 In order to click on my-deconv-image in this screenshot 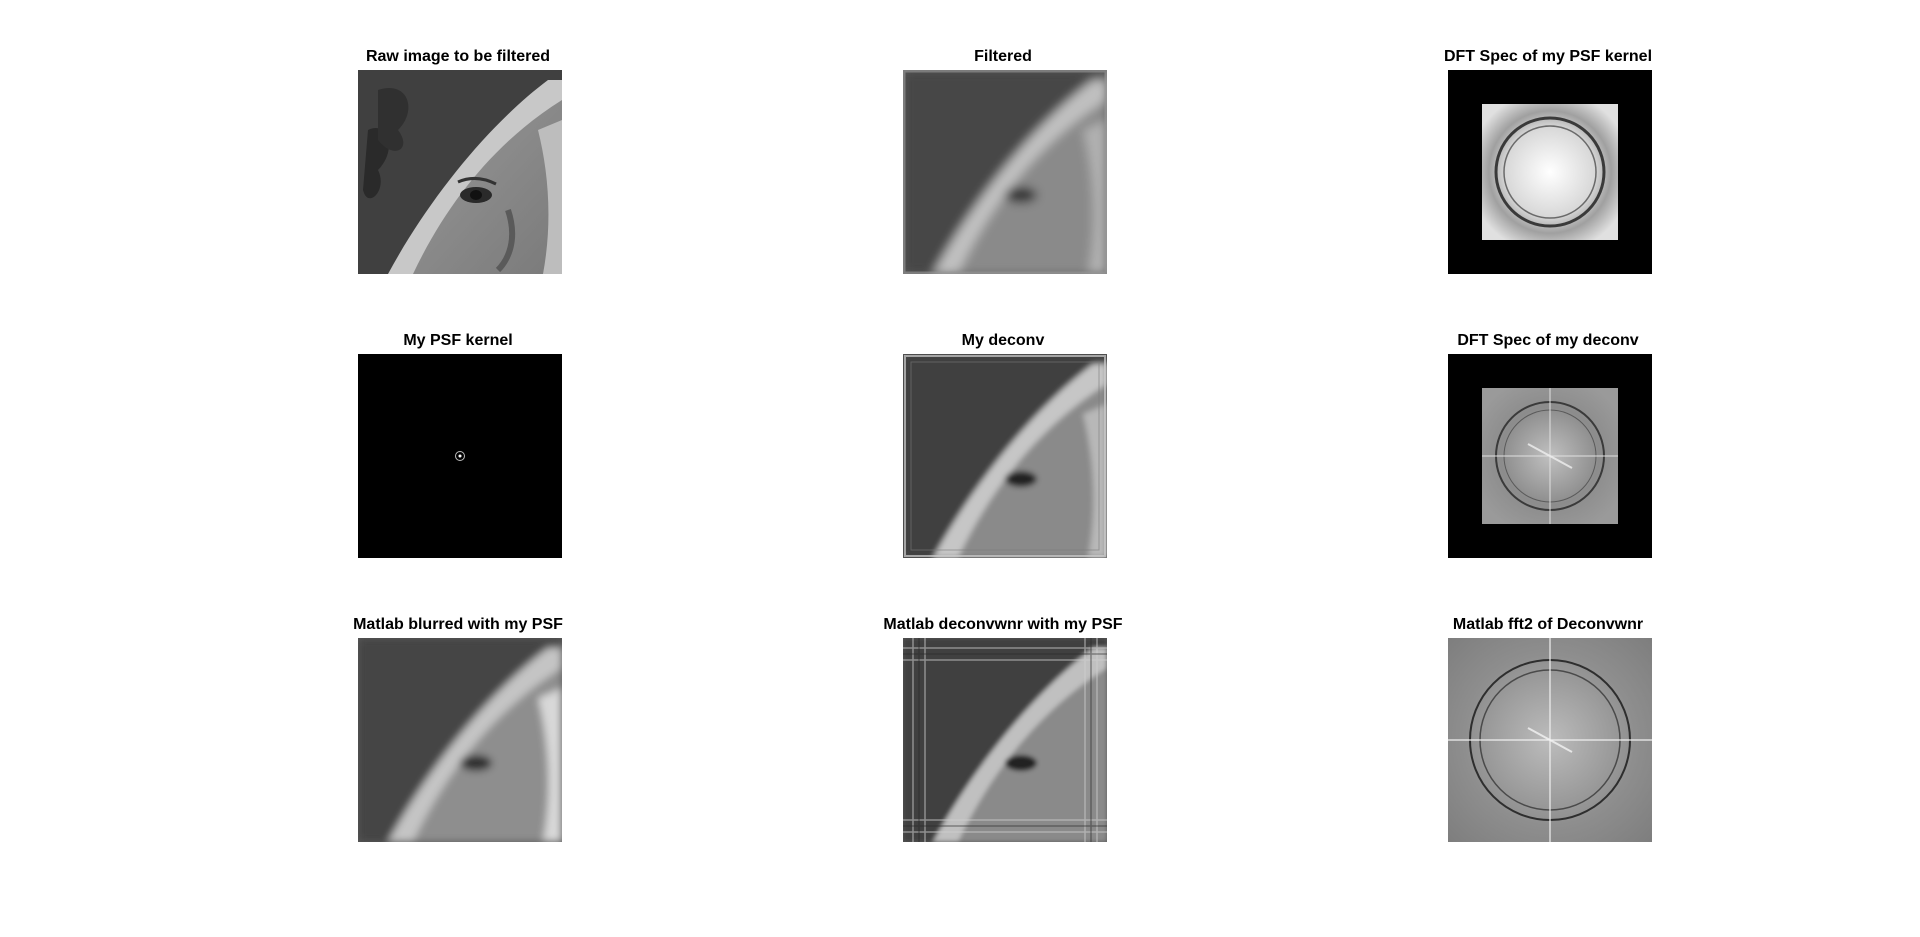, I will do `click(1005, 456)`.